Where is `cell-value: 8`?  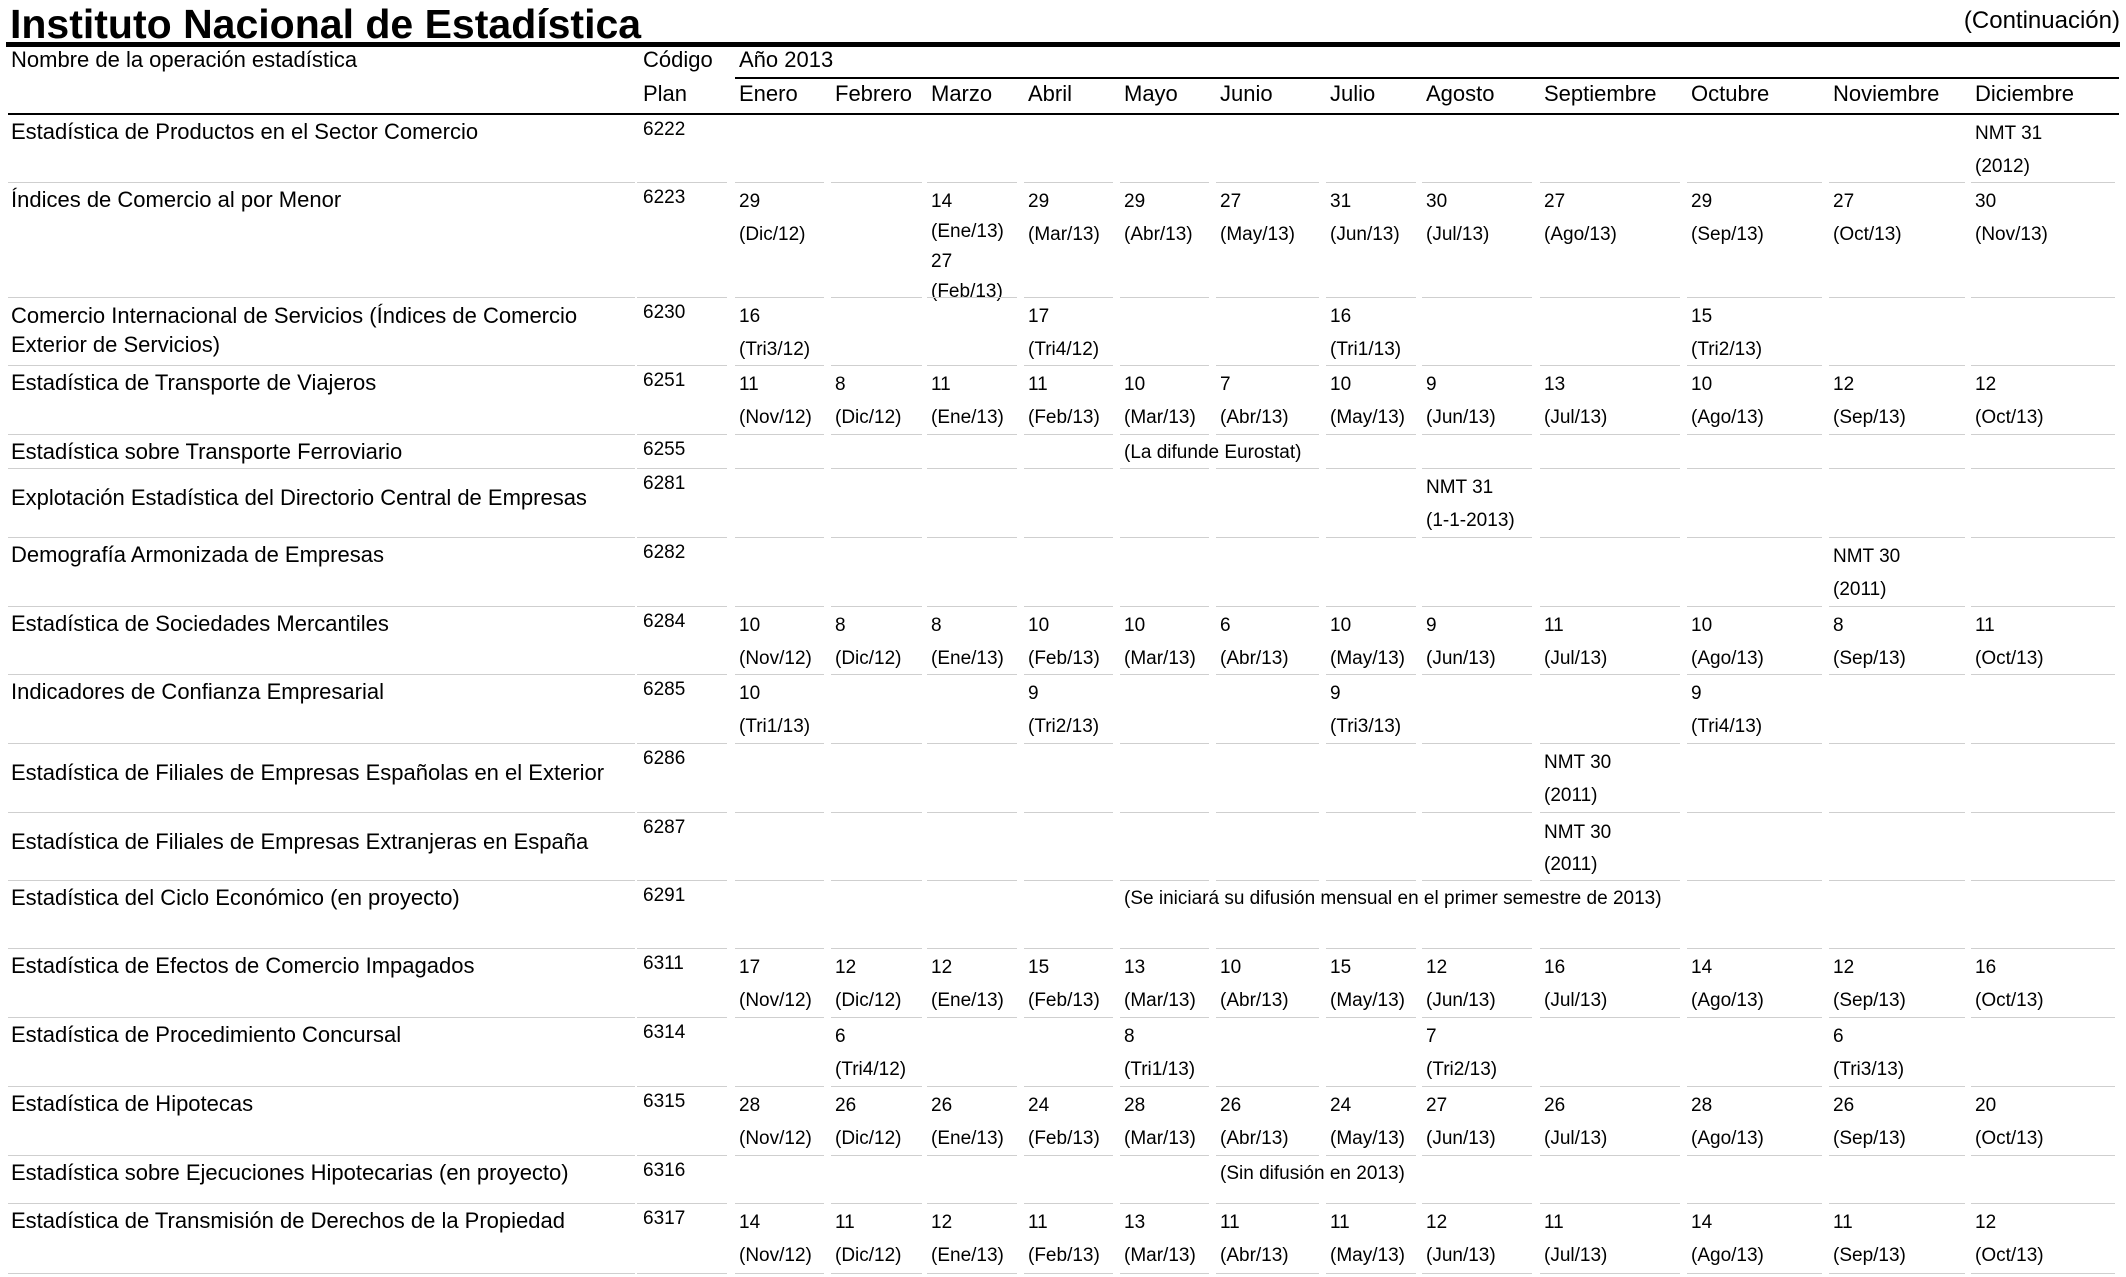 cell-value: 8 is located at coordinates (936, 625).